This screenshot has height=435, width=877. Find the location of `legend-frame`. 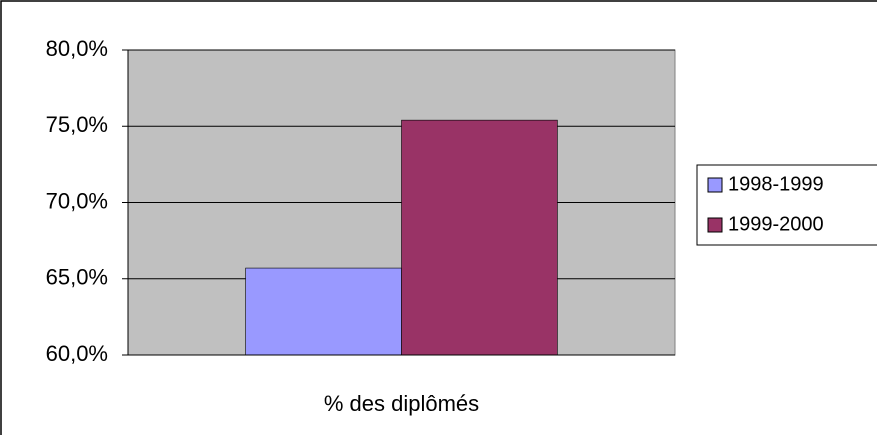

legend-frame is located at coordinates (786, 205).